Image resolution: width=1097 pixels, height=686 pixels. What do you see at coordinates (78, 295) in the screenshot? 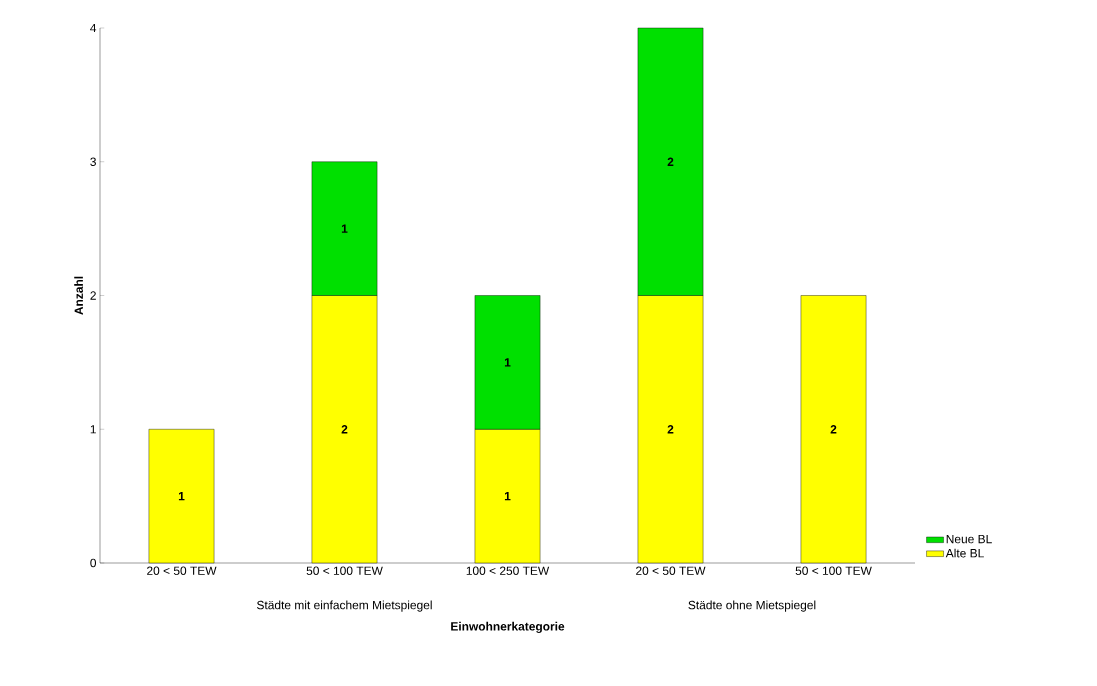
I see `y-axis-title: Anzahl` at bounding box center [78, 295].